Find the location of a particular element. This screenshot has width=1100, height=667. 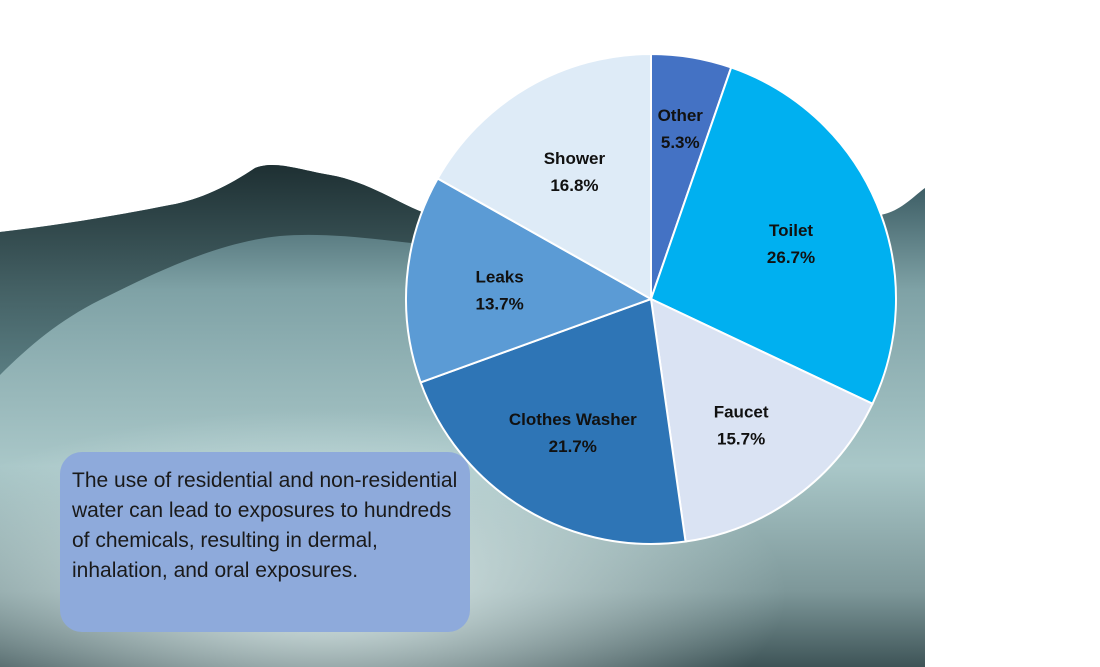

pie-value-other: 5.3% is located at coordinates (680, 142).